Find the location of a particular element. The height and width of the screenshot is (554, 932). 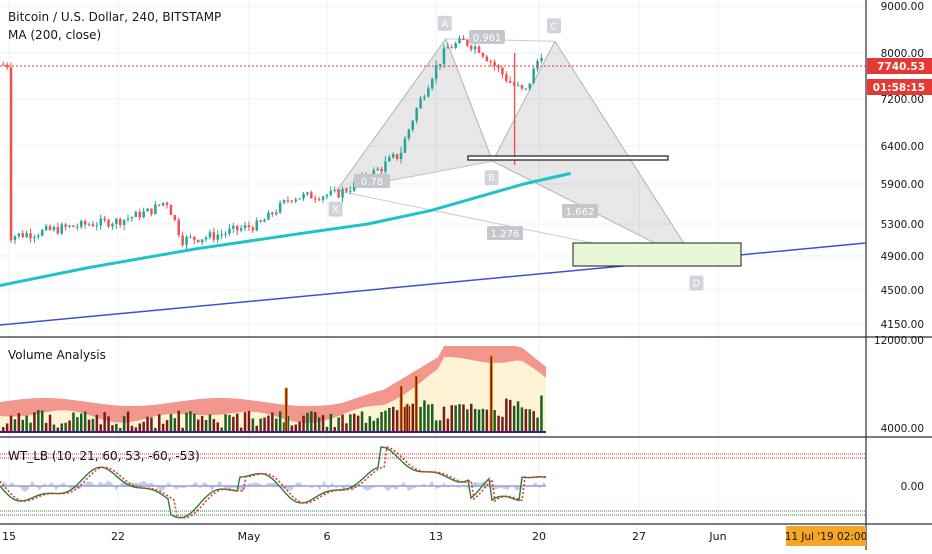

price-tick-label: 9000.00 is located at coordinates (902, 7).